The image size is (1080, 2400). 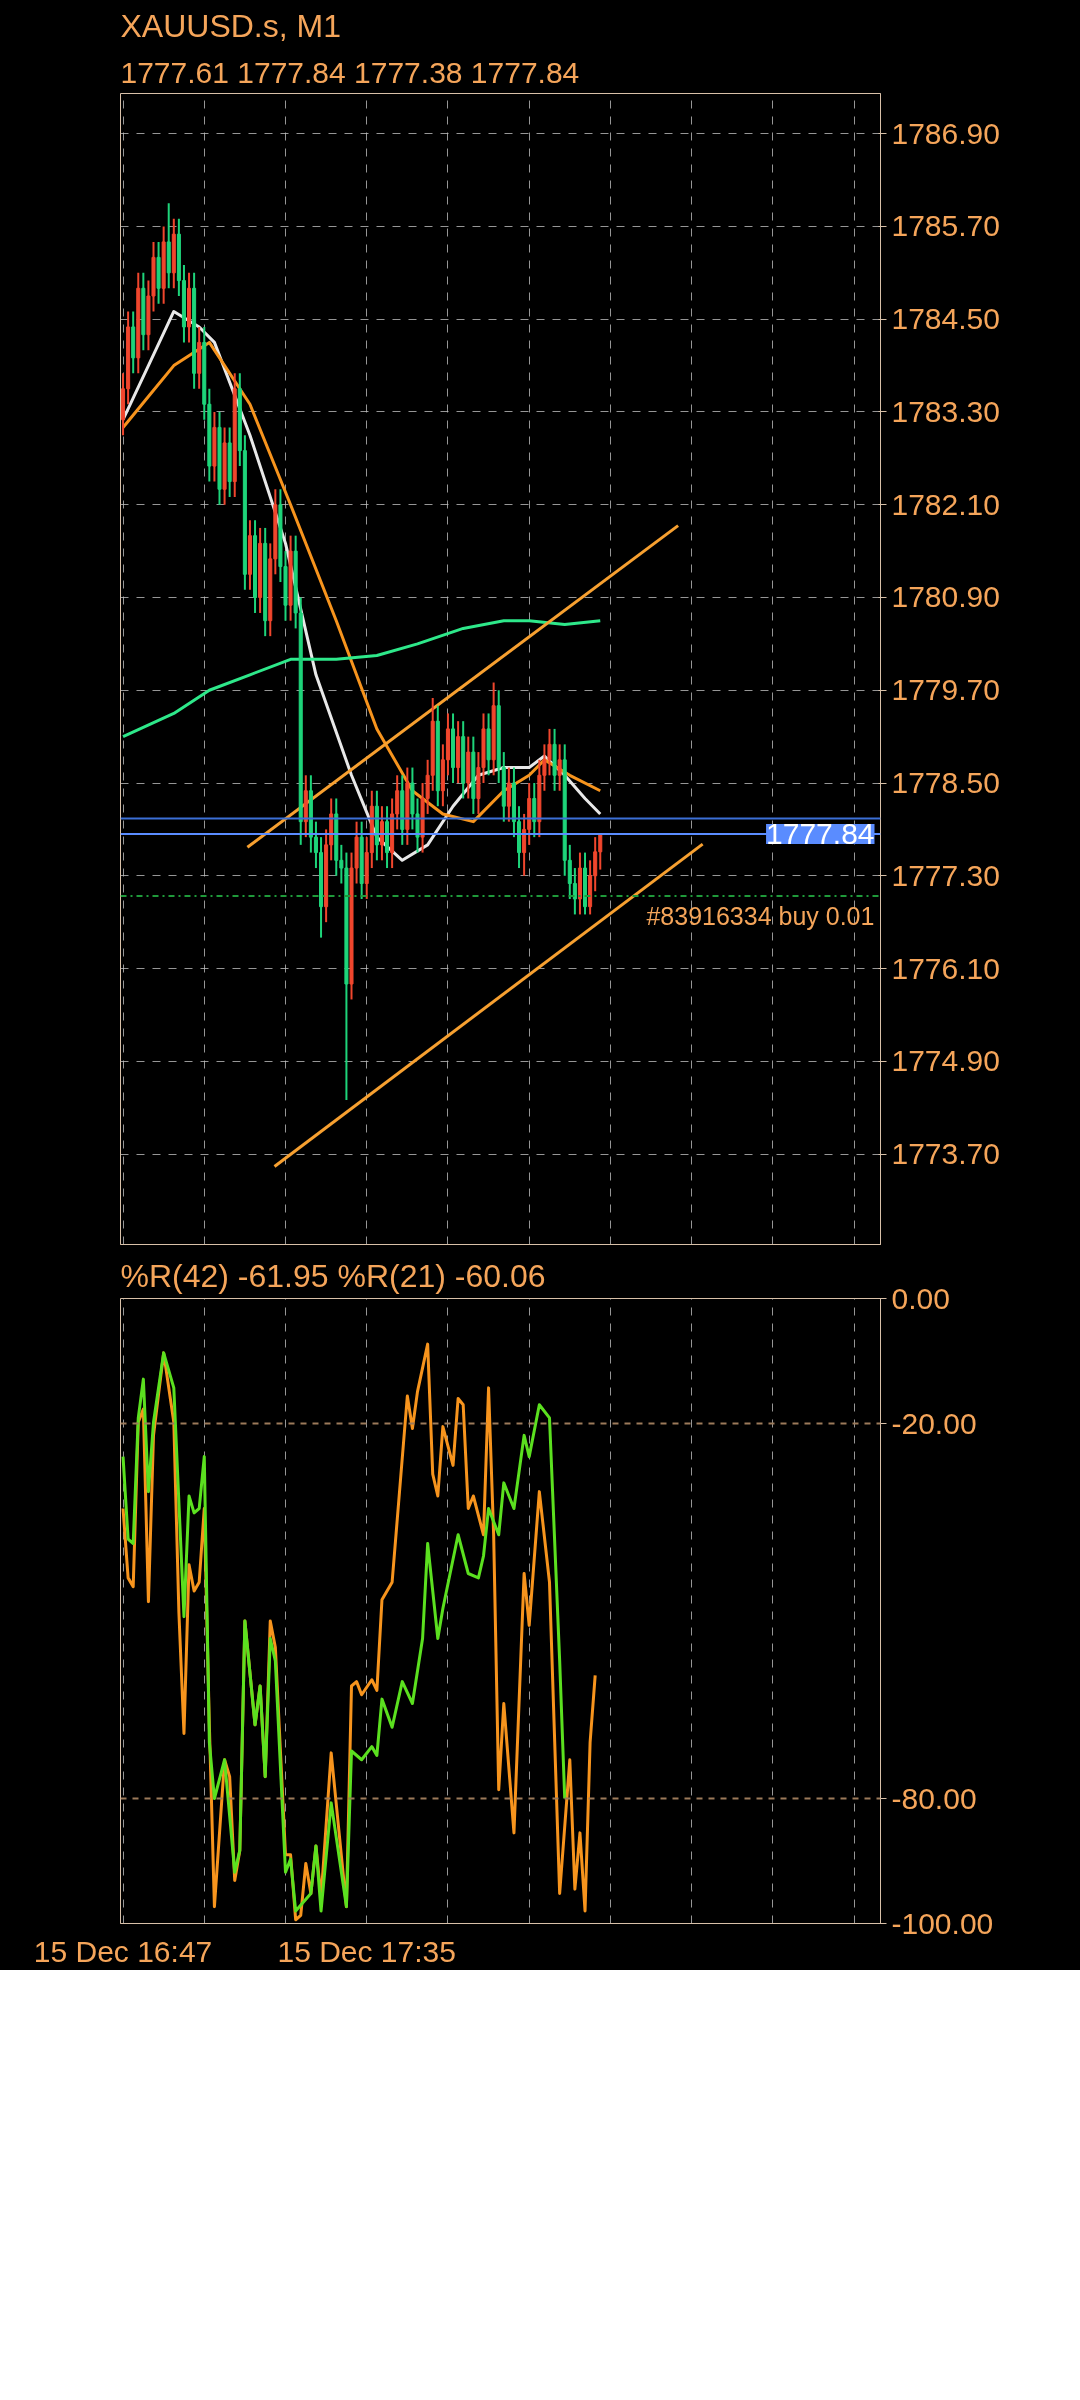 I want to click on y-tick-label: 1773.70, so click(x=945, y=1154).